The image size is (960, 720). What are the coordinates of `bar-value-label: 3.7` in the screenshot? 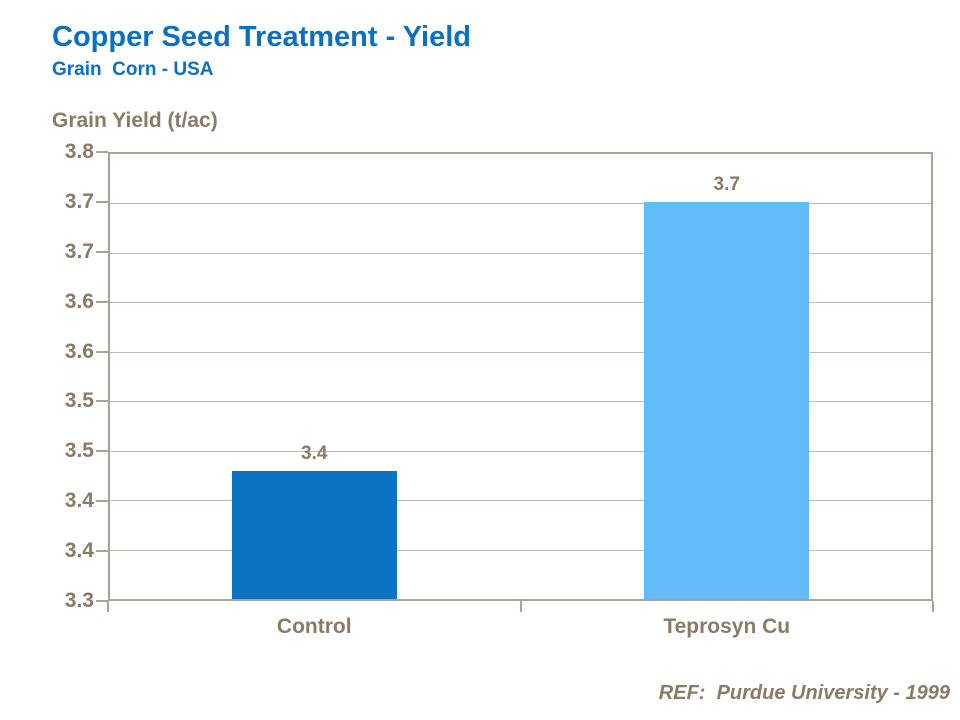 It's located at (726, 184).